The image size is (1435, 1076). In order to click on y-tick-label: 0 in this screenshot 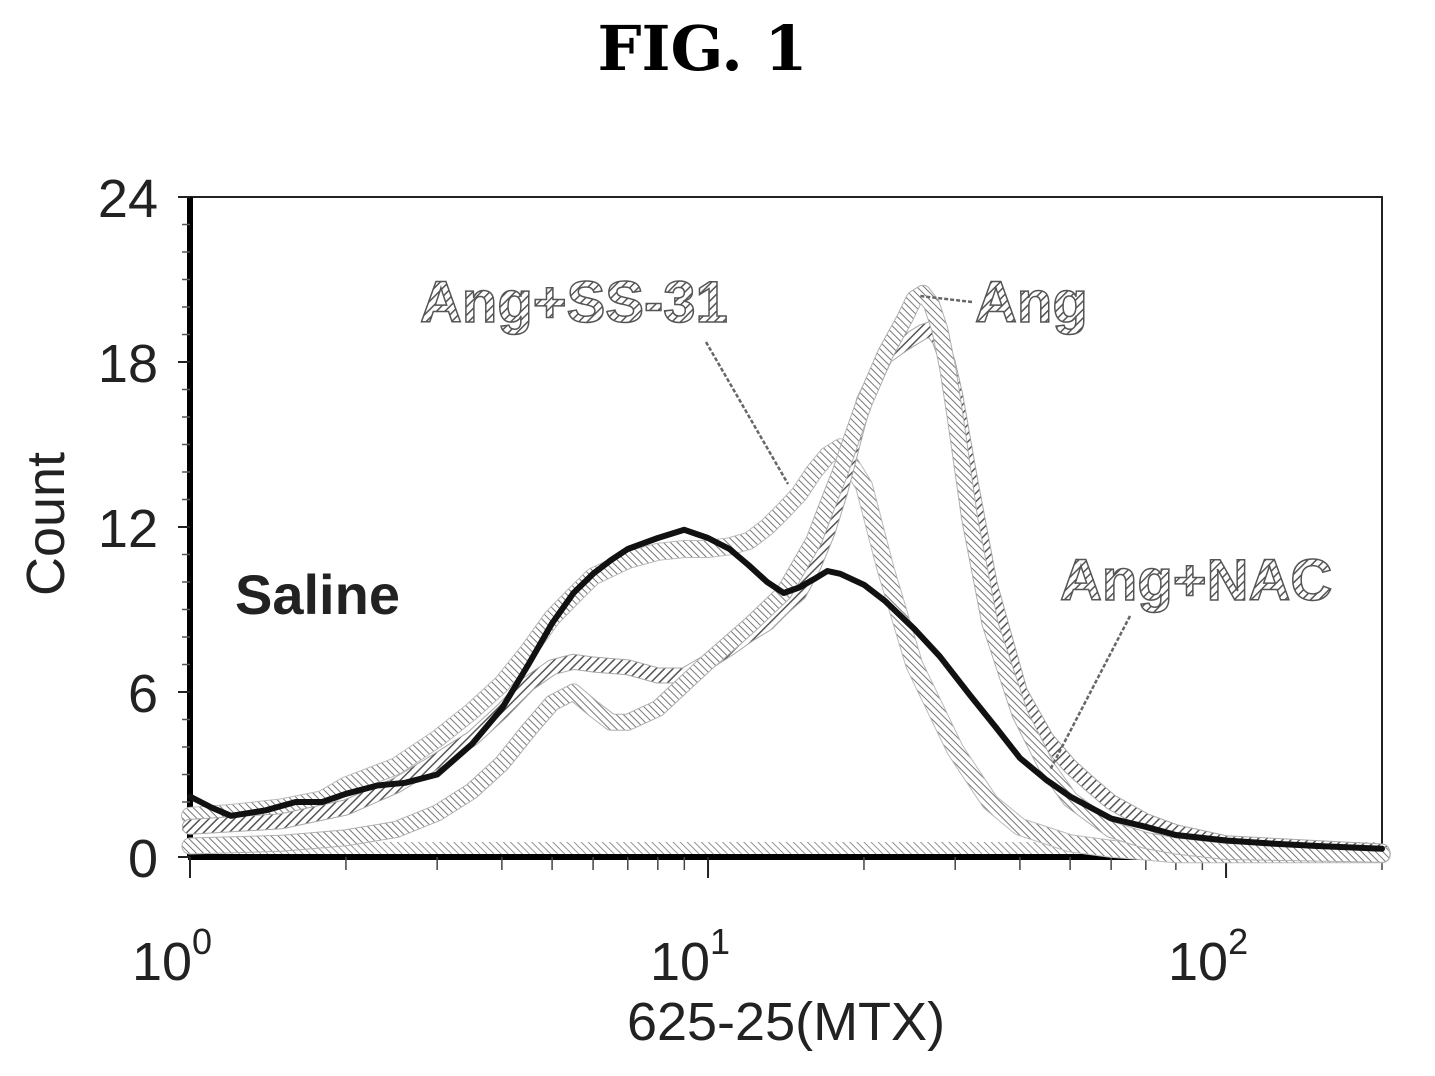, I will do `click(143, 859)`.